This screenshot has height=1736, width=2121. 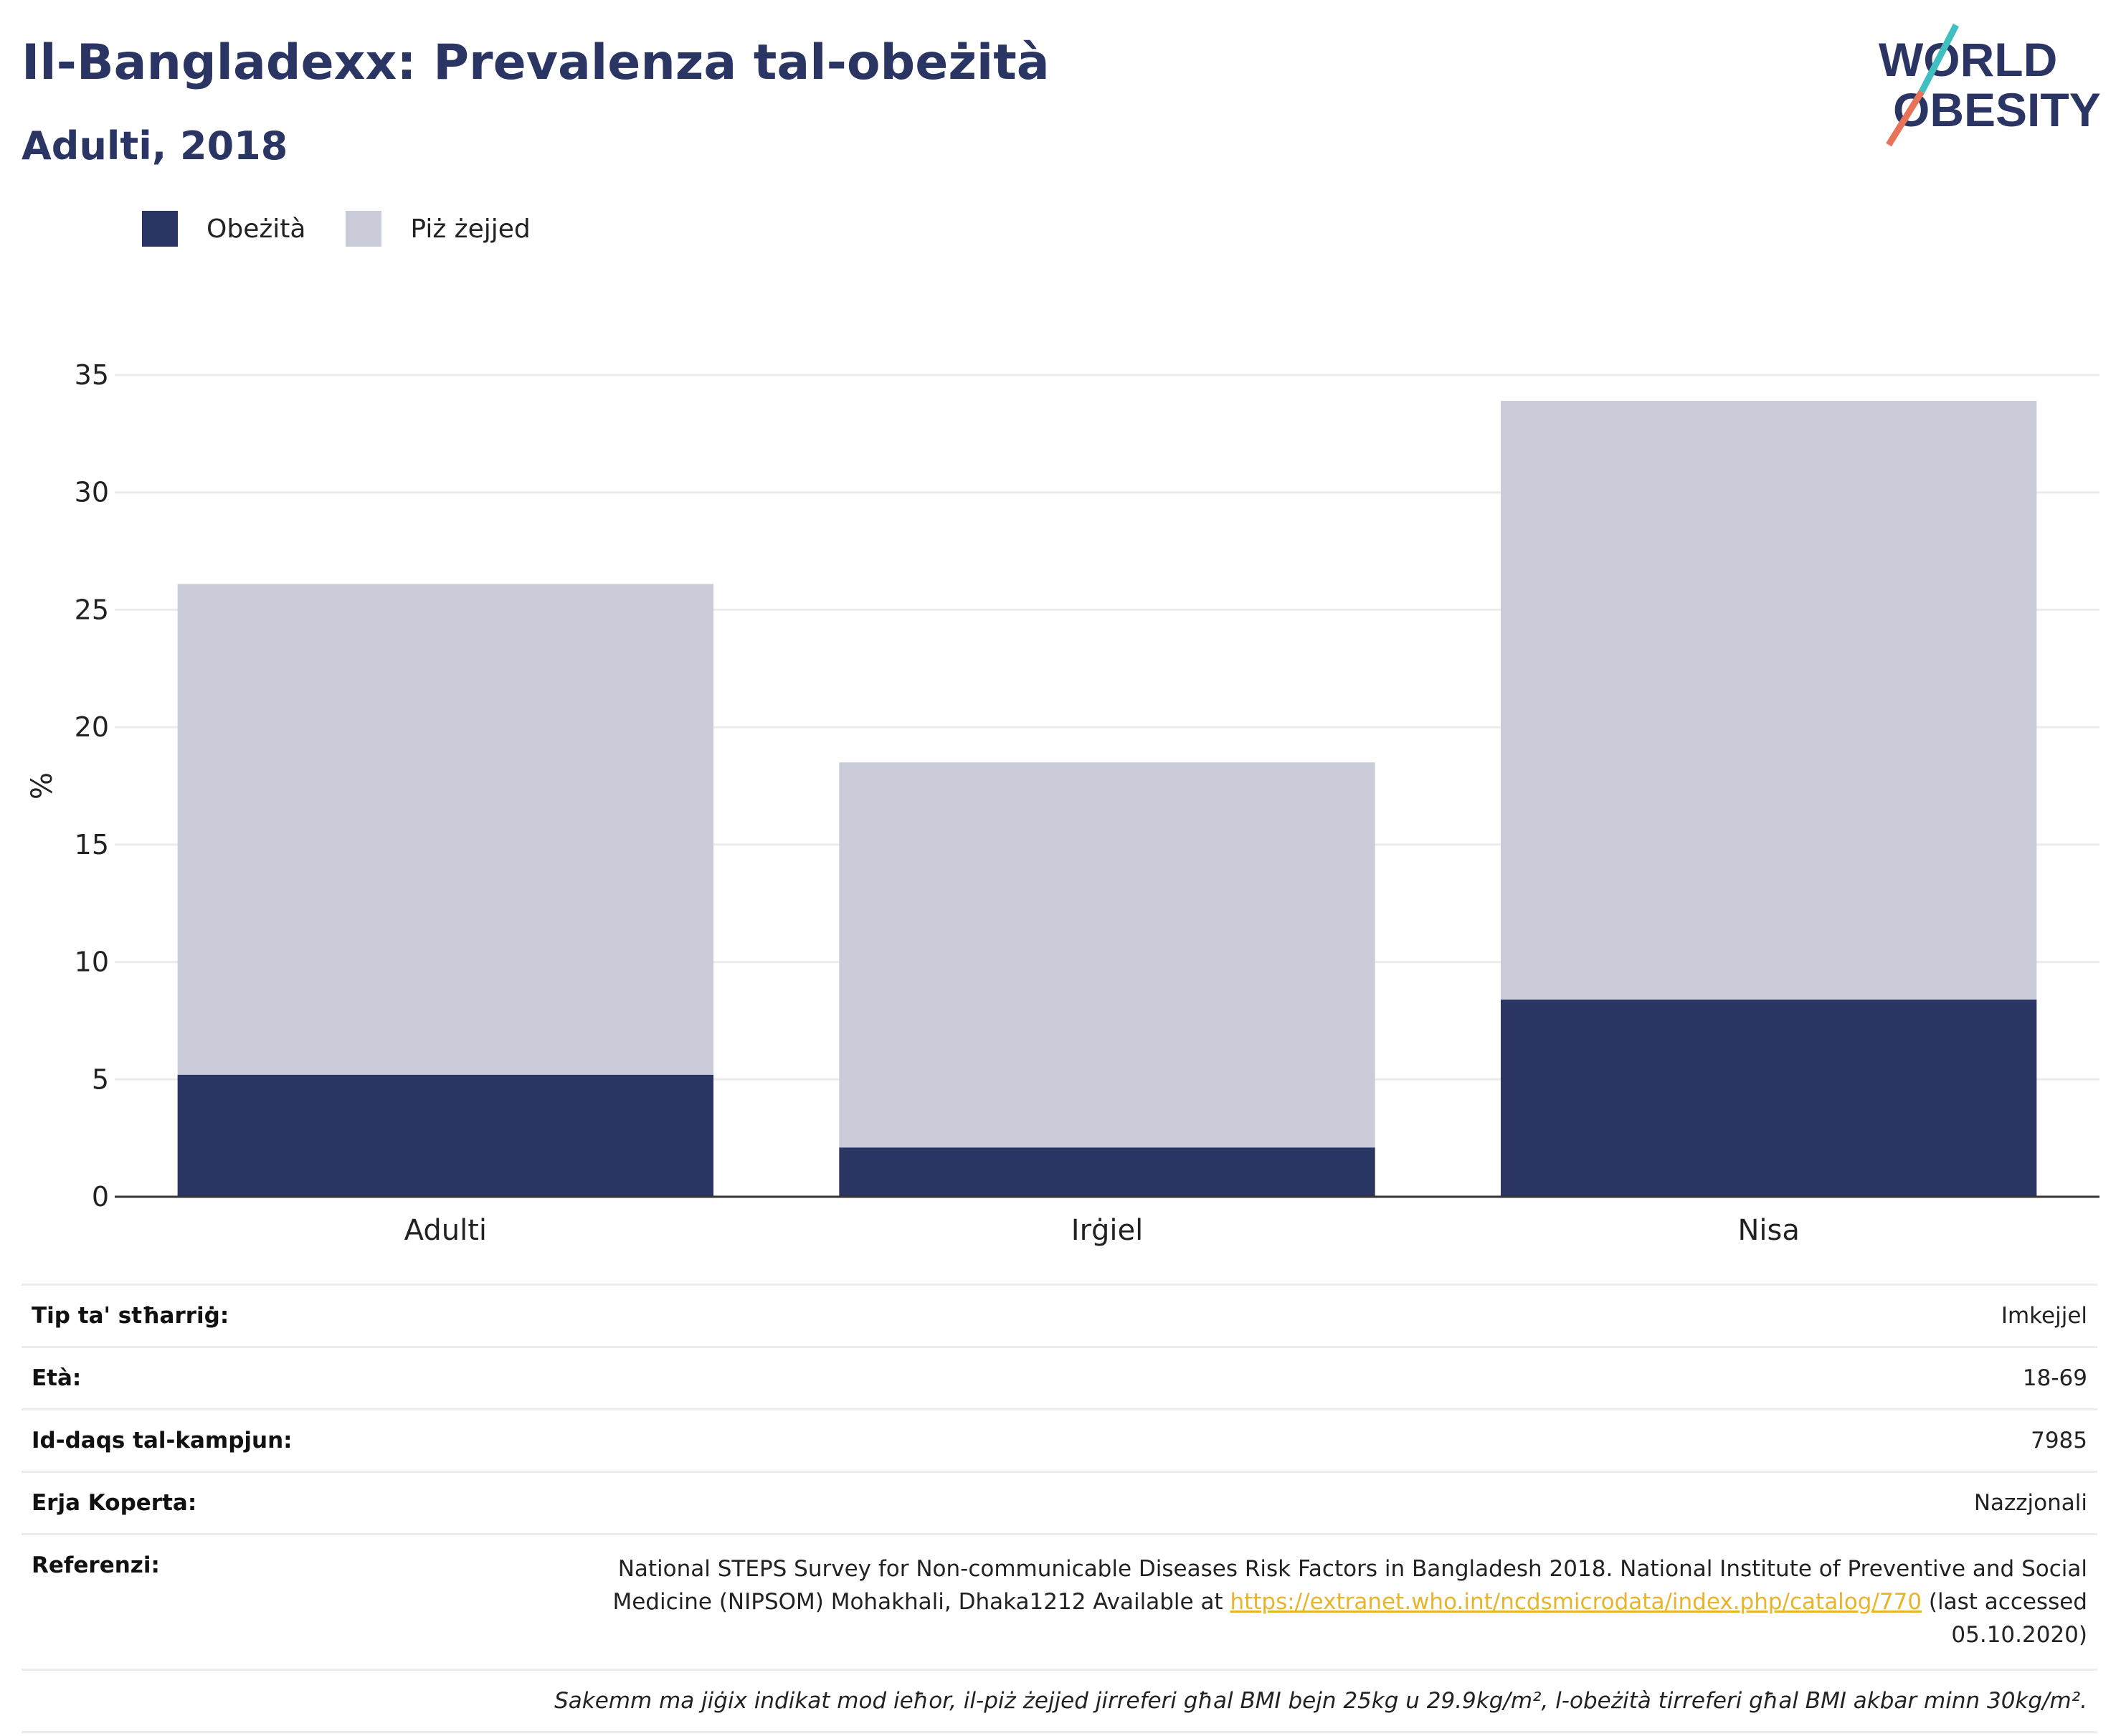 What do you see at coordinates (155, 146) in the screenshot?
I see `chart-subtitle: Adulti, 2018` at bounding box center [155, 146].